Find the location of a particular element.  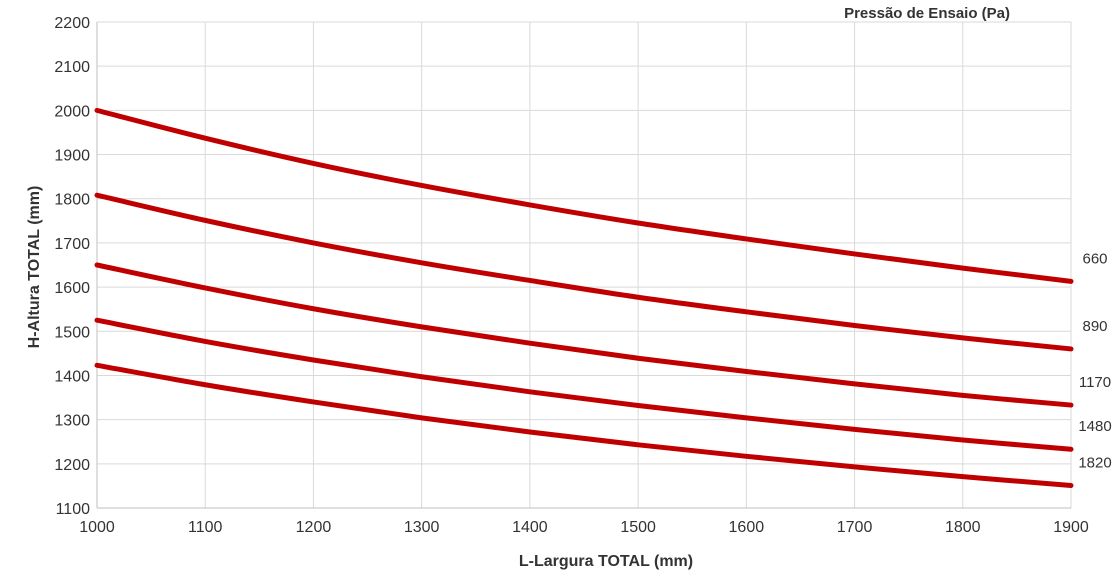

x-tick-label: 1300 is located at coordinates (422, 527).